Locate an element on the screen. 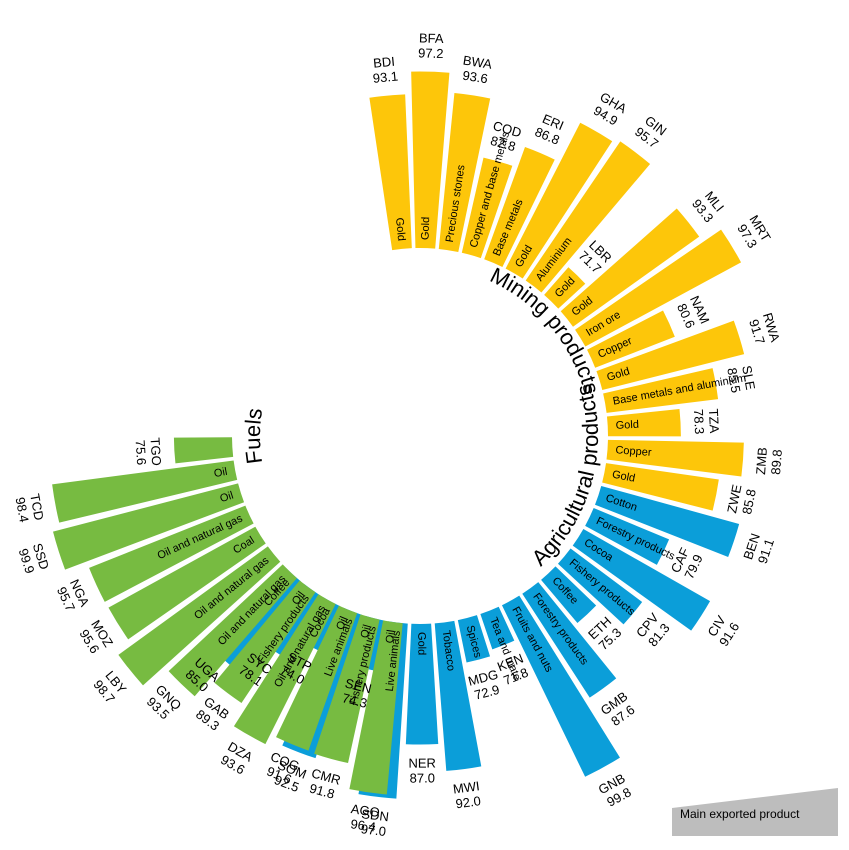 Image resolution: width=849 pixels, height=850 pixels. country-value: 91.7 is located at coordinates (757, 331).